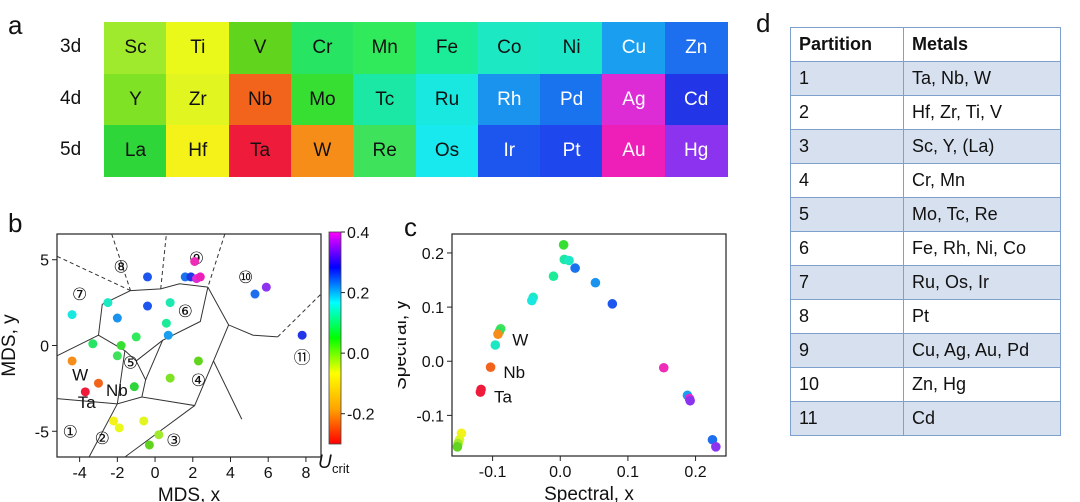  Describe the element at coordinates (358, 294) in the screenshot. I see `colorbar-tick-label: 0.2` at that location.